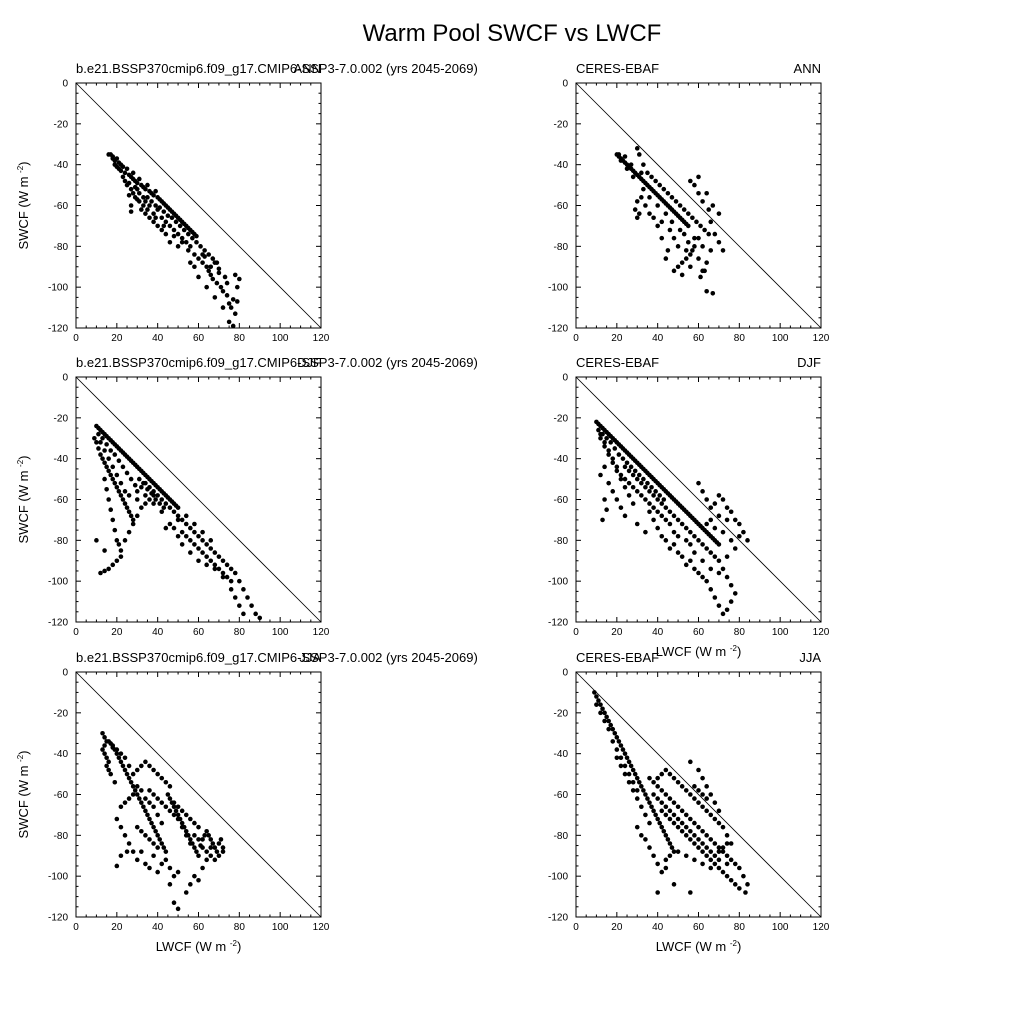 This screenshot has width=1024, height=1024. I want to click on x-tick-label: 20, so click(117, 927).